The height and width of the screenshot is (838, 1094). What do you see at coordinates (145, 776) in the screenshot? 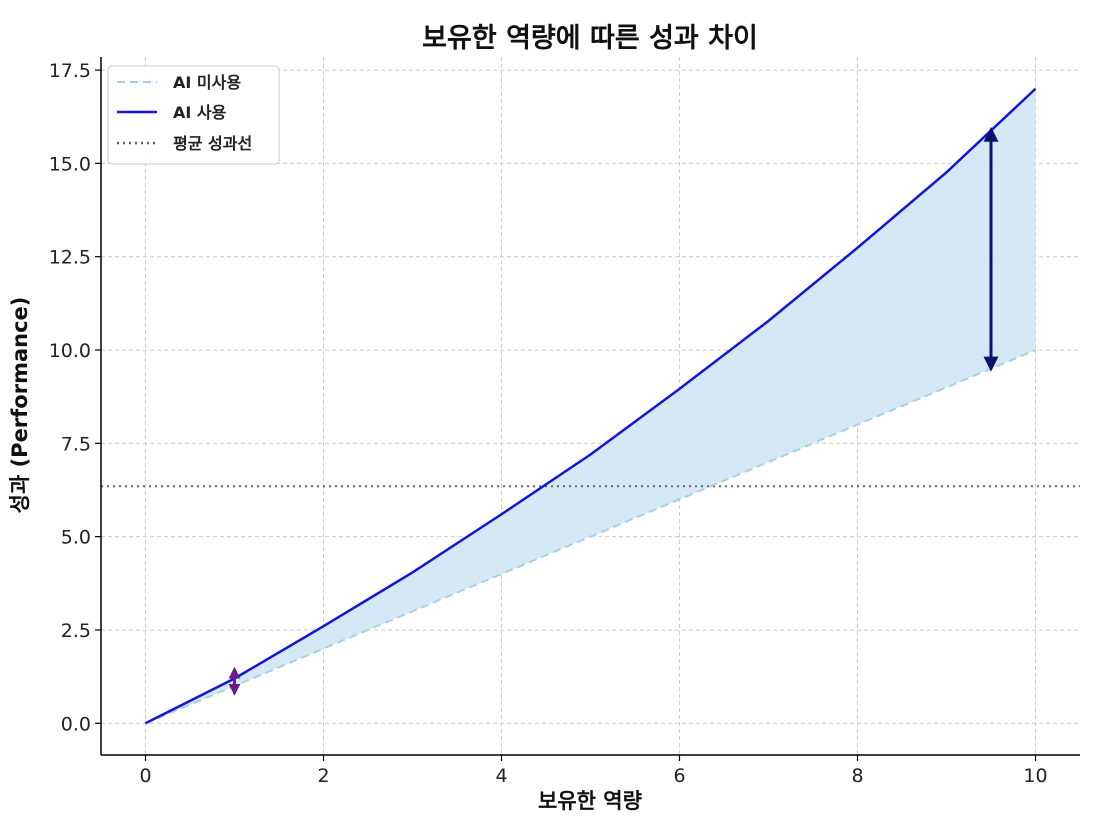
I see `x-tick-label: 0` at bounding box center [145, 776].